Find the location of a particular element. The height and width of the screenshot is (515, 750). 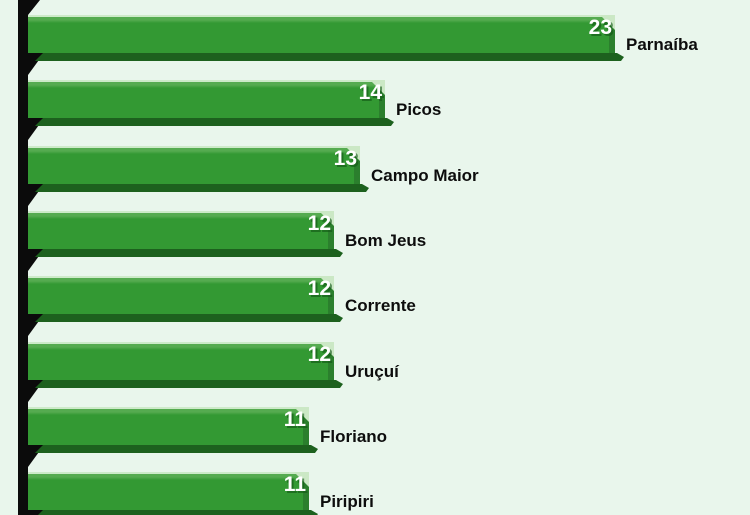

axis-shadow-wedge is located at coordinates (36, 512).